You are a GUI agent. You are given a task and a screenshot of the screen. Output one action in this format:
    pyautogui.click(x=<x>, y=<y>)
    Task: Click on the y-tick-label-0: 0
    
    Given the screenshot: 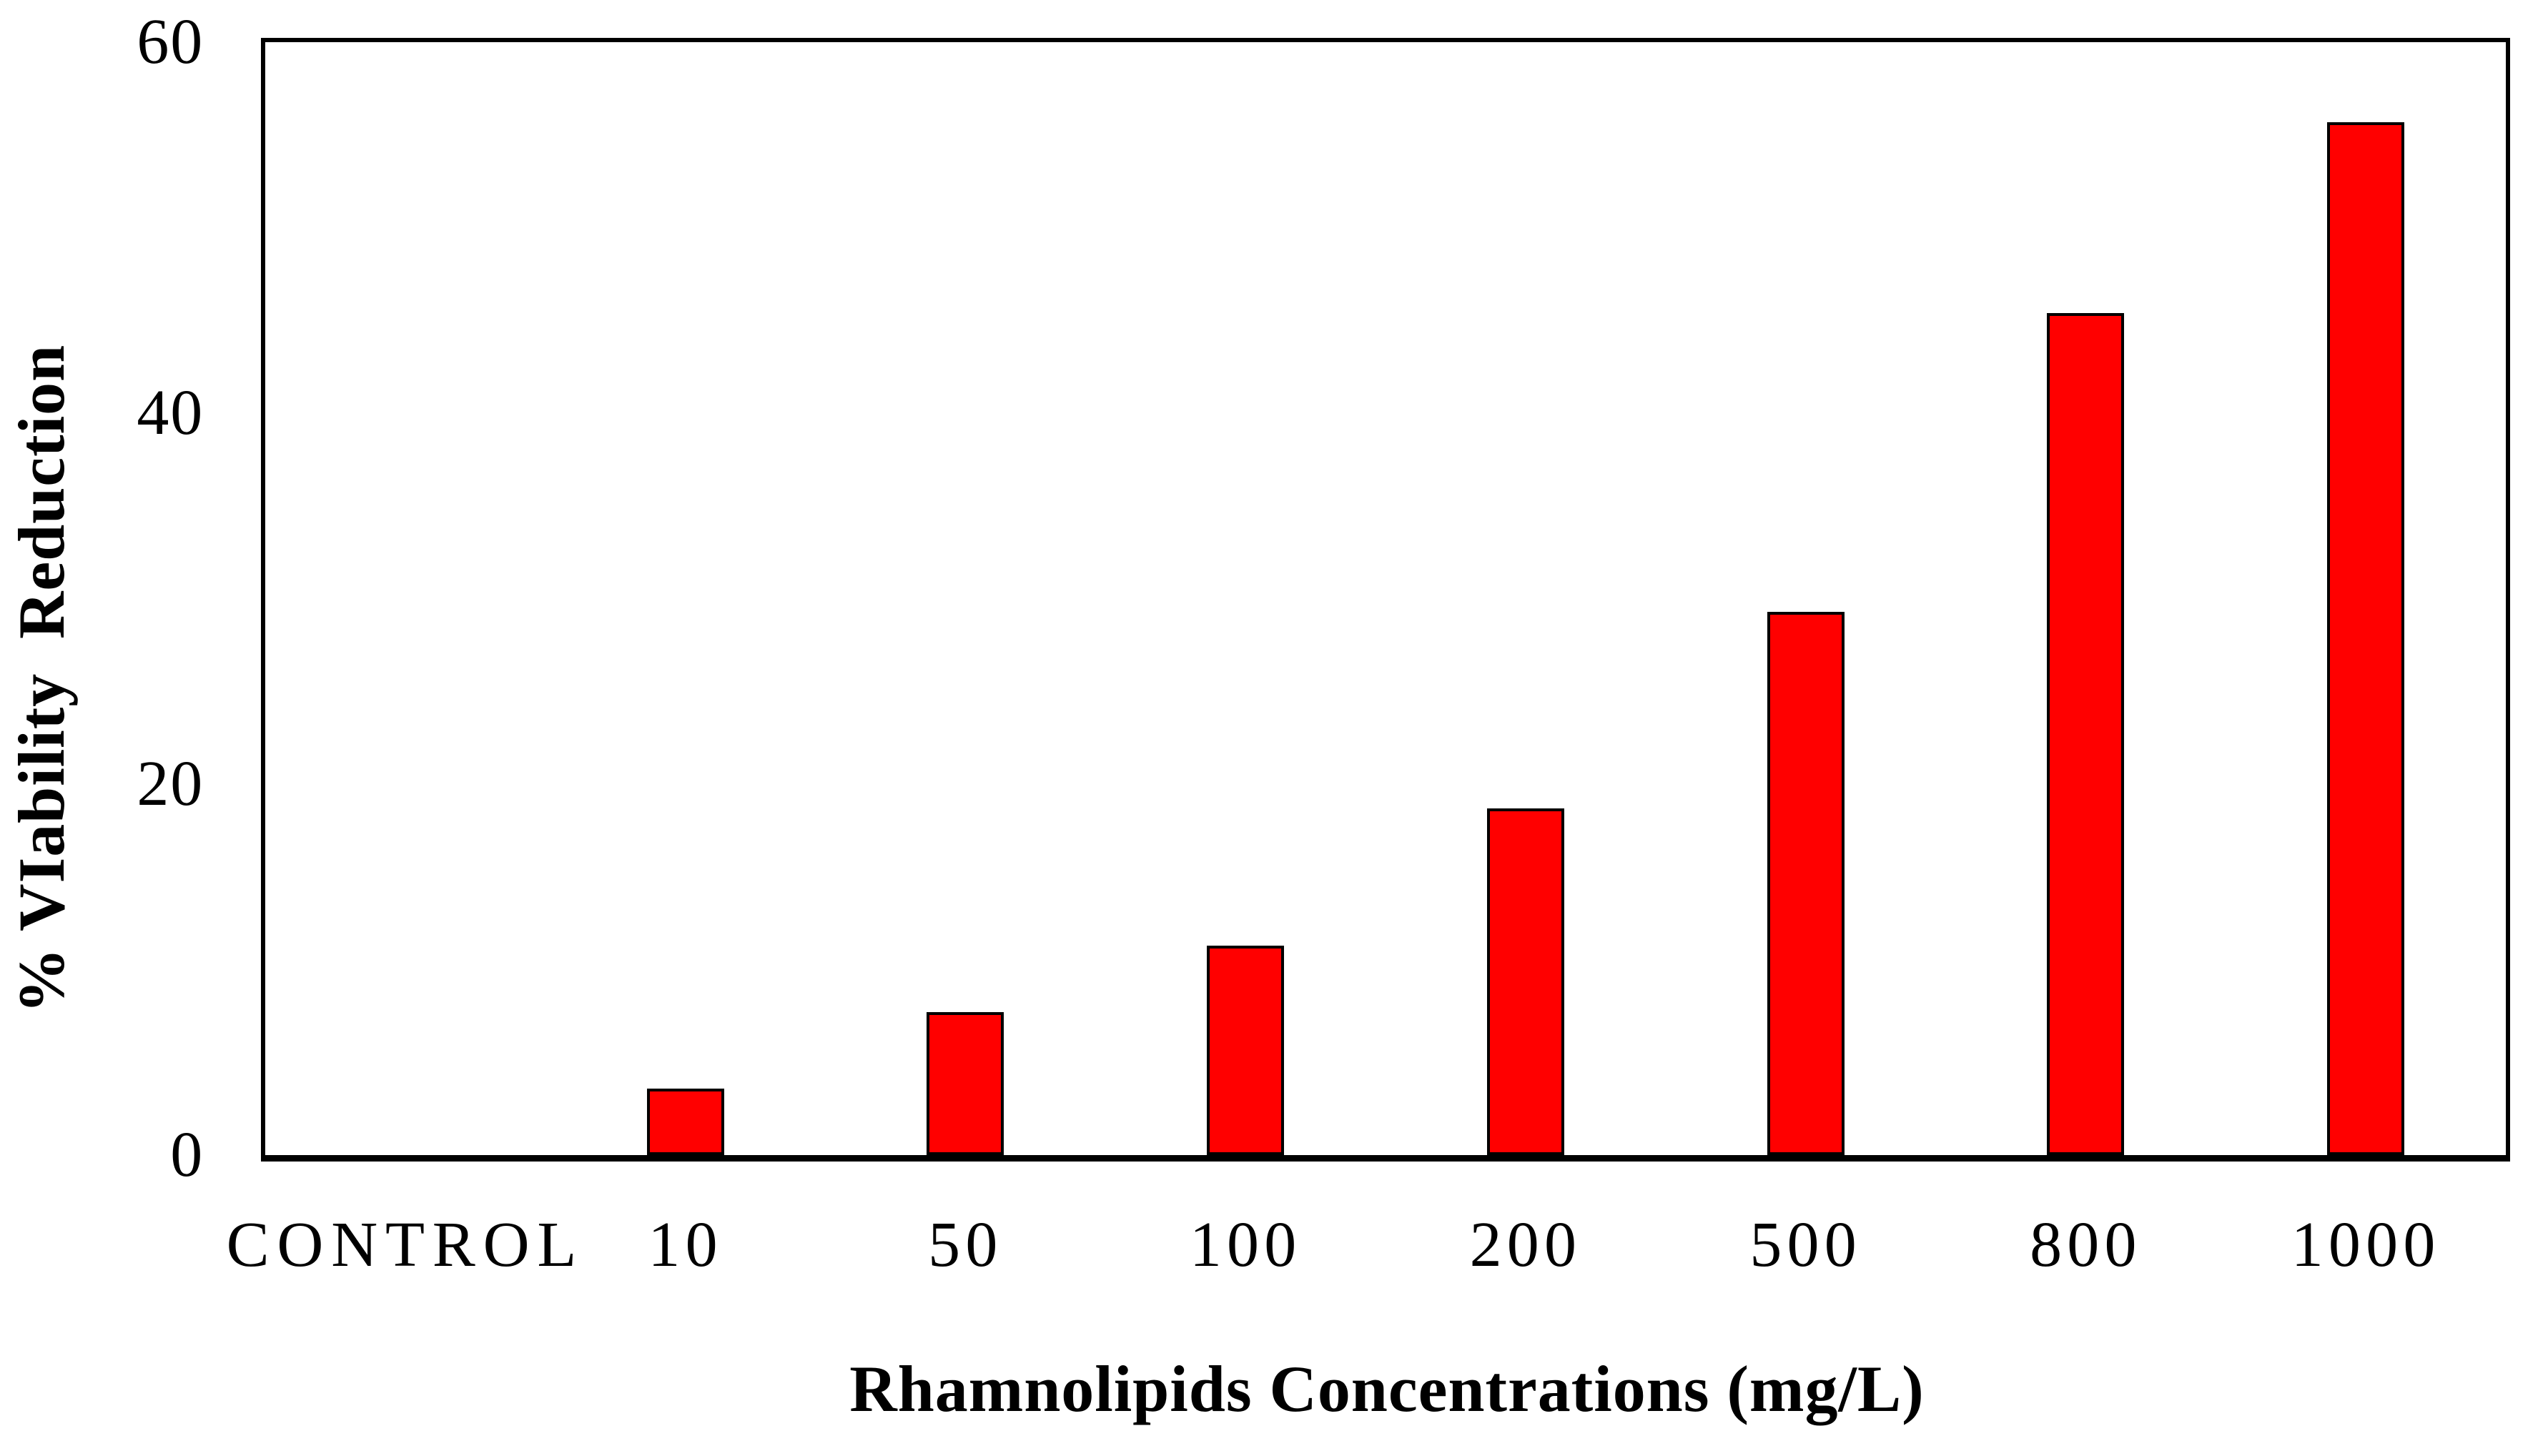 What is the action you would take?
    pyautogui.click(x=187, y=1154)
    